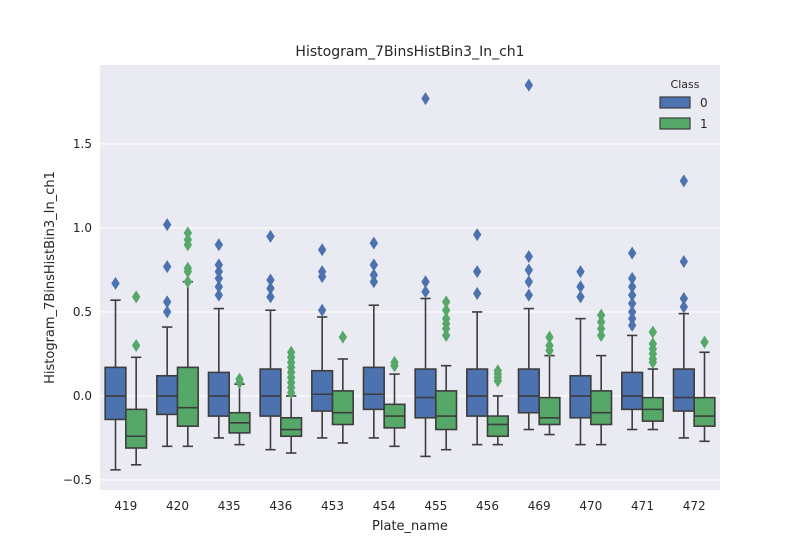 This screenshot has height=550, width=800. Describe the element at coordinates (332, 506) in the screenshot. I see `x-tick-label: 453` at that location.